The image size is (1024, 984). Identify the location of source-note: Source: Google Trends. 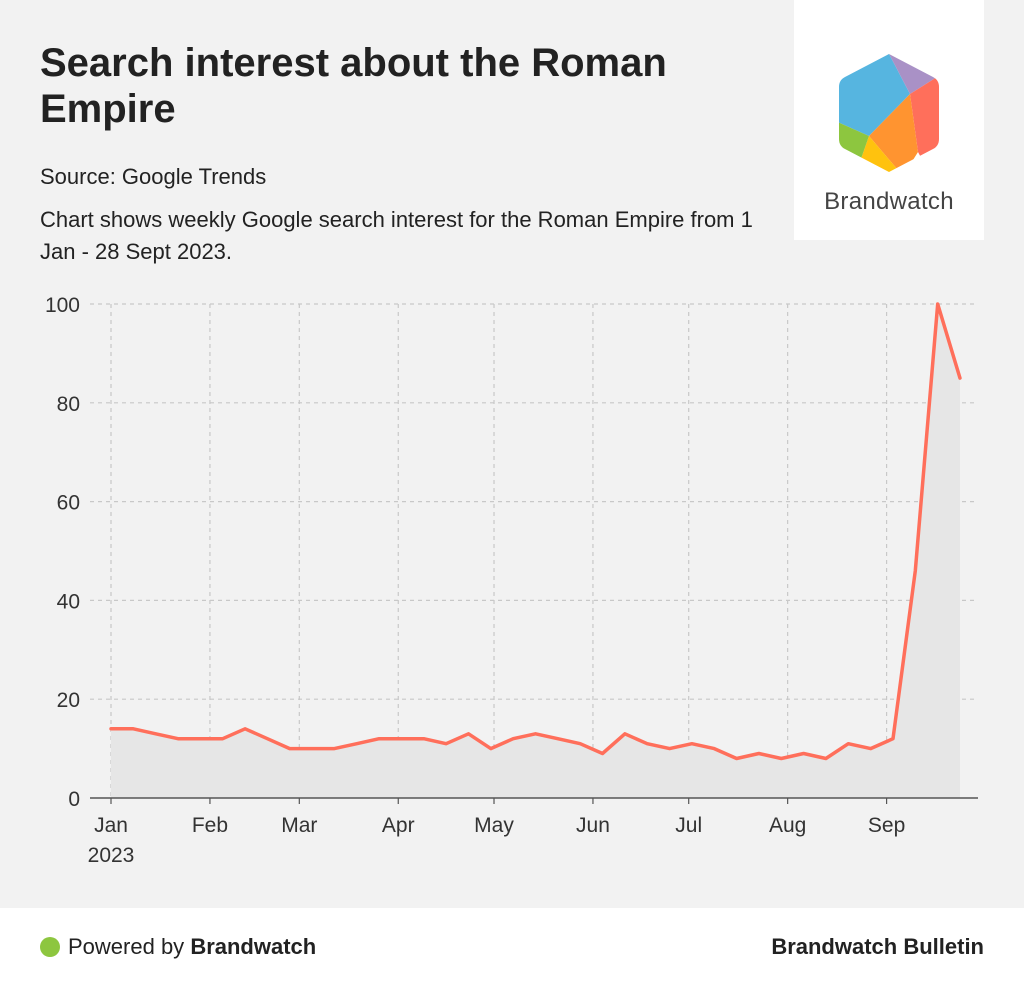
(153, 176).